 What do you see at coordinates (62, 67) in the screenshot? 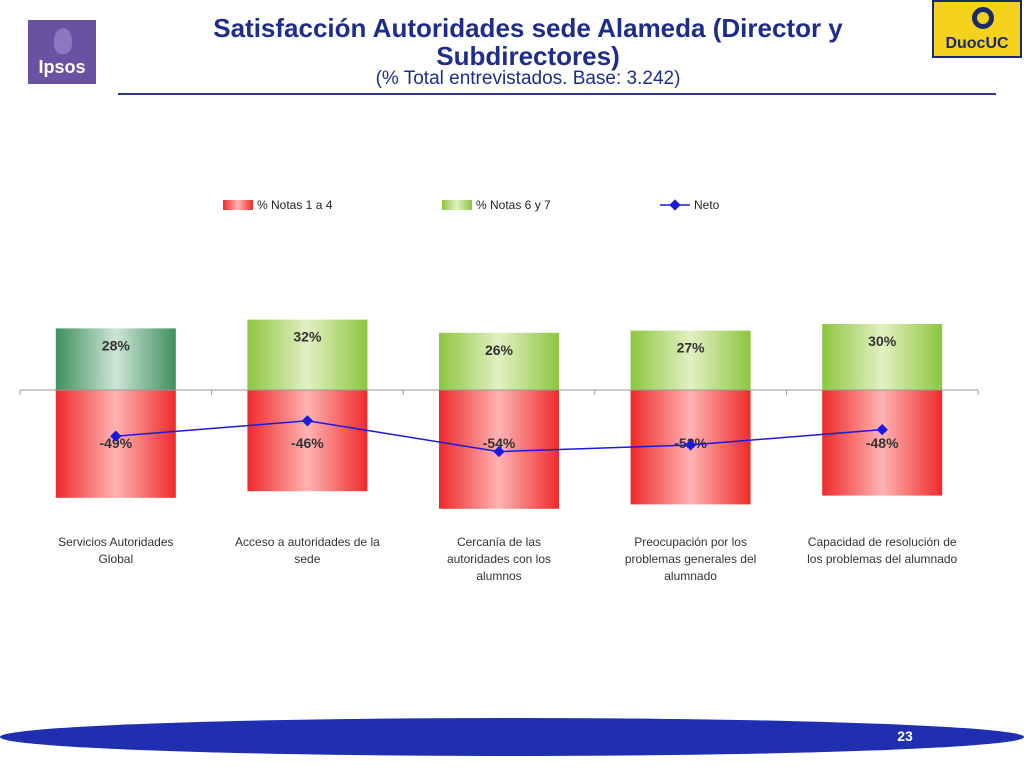
I see `ipsos-logo-text: Ipsos` at bounding box center [62, 67].